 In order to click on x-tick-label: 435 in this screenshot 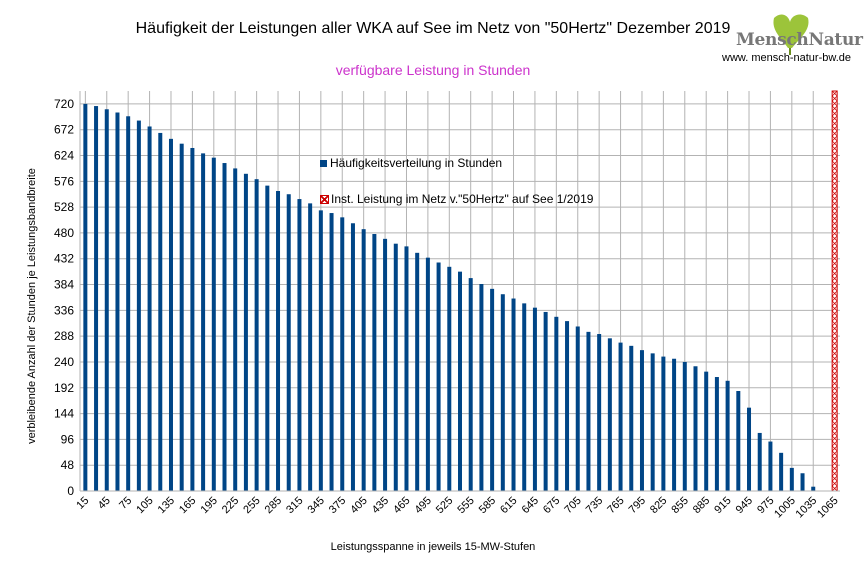, I will do `click(380, 505)`.